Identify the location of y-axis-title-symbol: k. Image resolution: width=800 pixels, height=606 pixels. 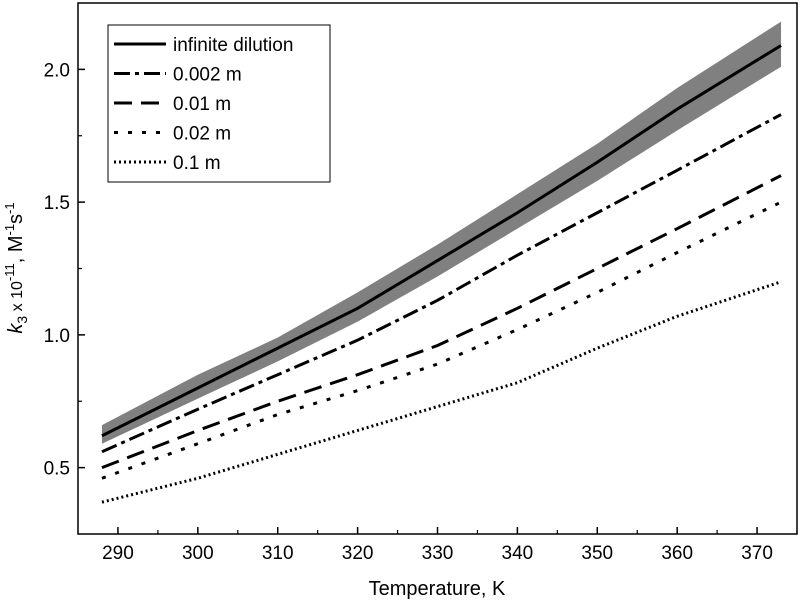
(16, 328).